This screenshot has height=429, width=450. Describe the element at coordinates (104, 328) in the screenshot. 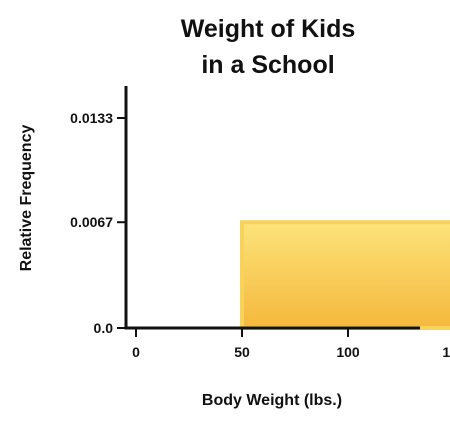

I see `y-tick-label: 0.0` at that location.